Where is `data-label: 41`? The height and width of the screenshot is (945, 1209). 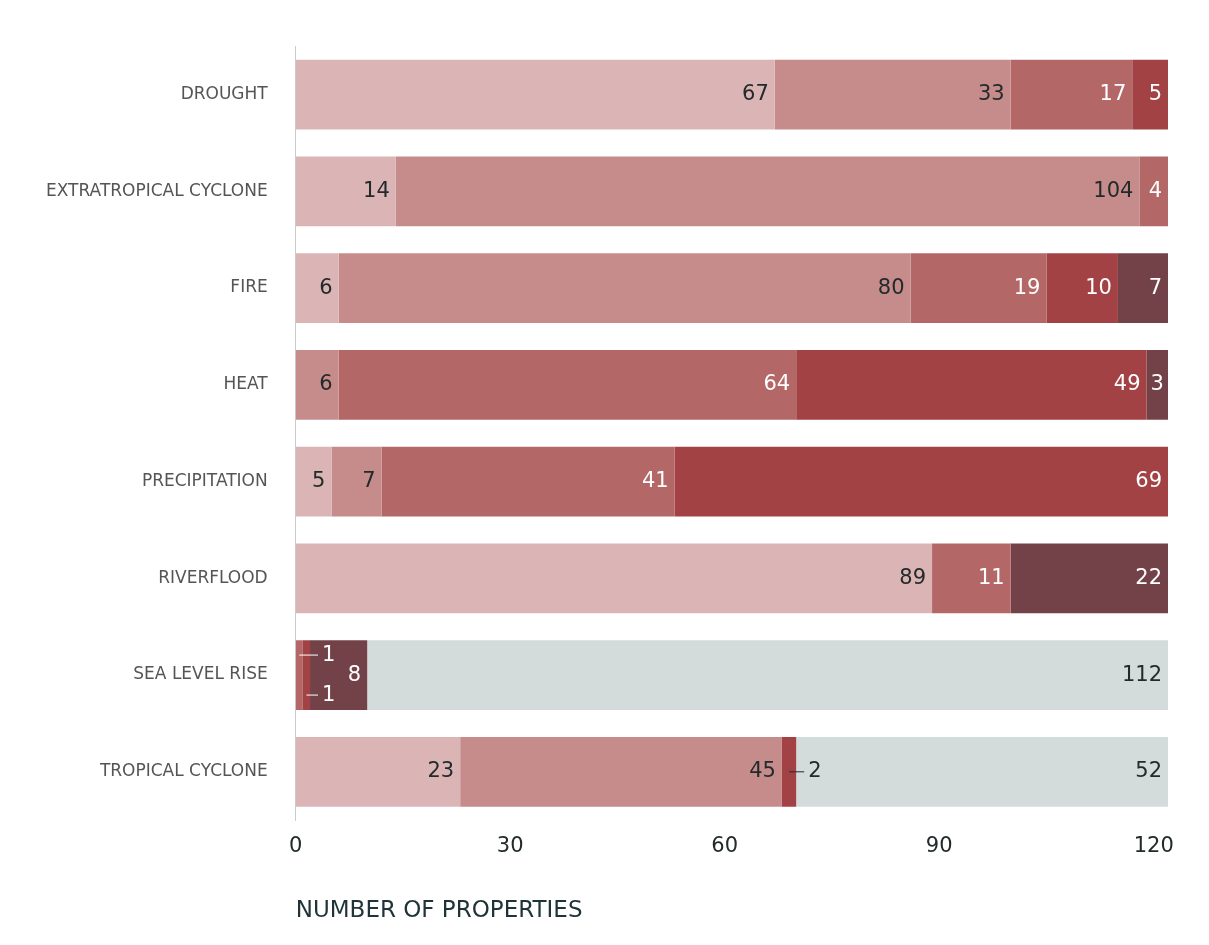 data-label: 41 is located at coordinates (655, 480).